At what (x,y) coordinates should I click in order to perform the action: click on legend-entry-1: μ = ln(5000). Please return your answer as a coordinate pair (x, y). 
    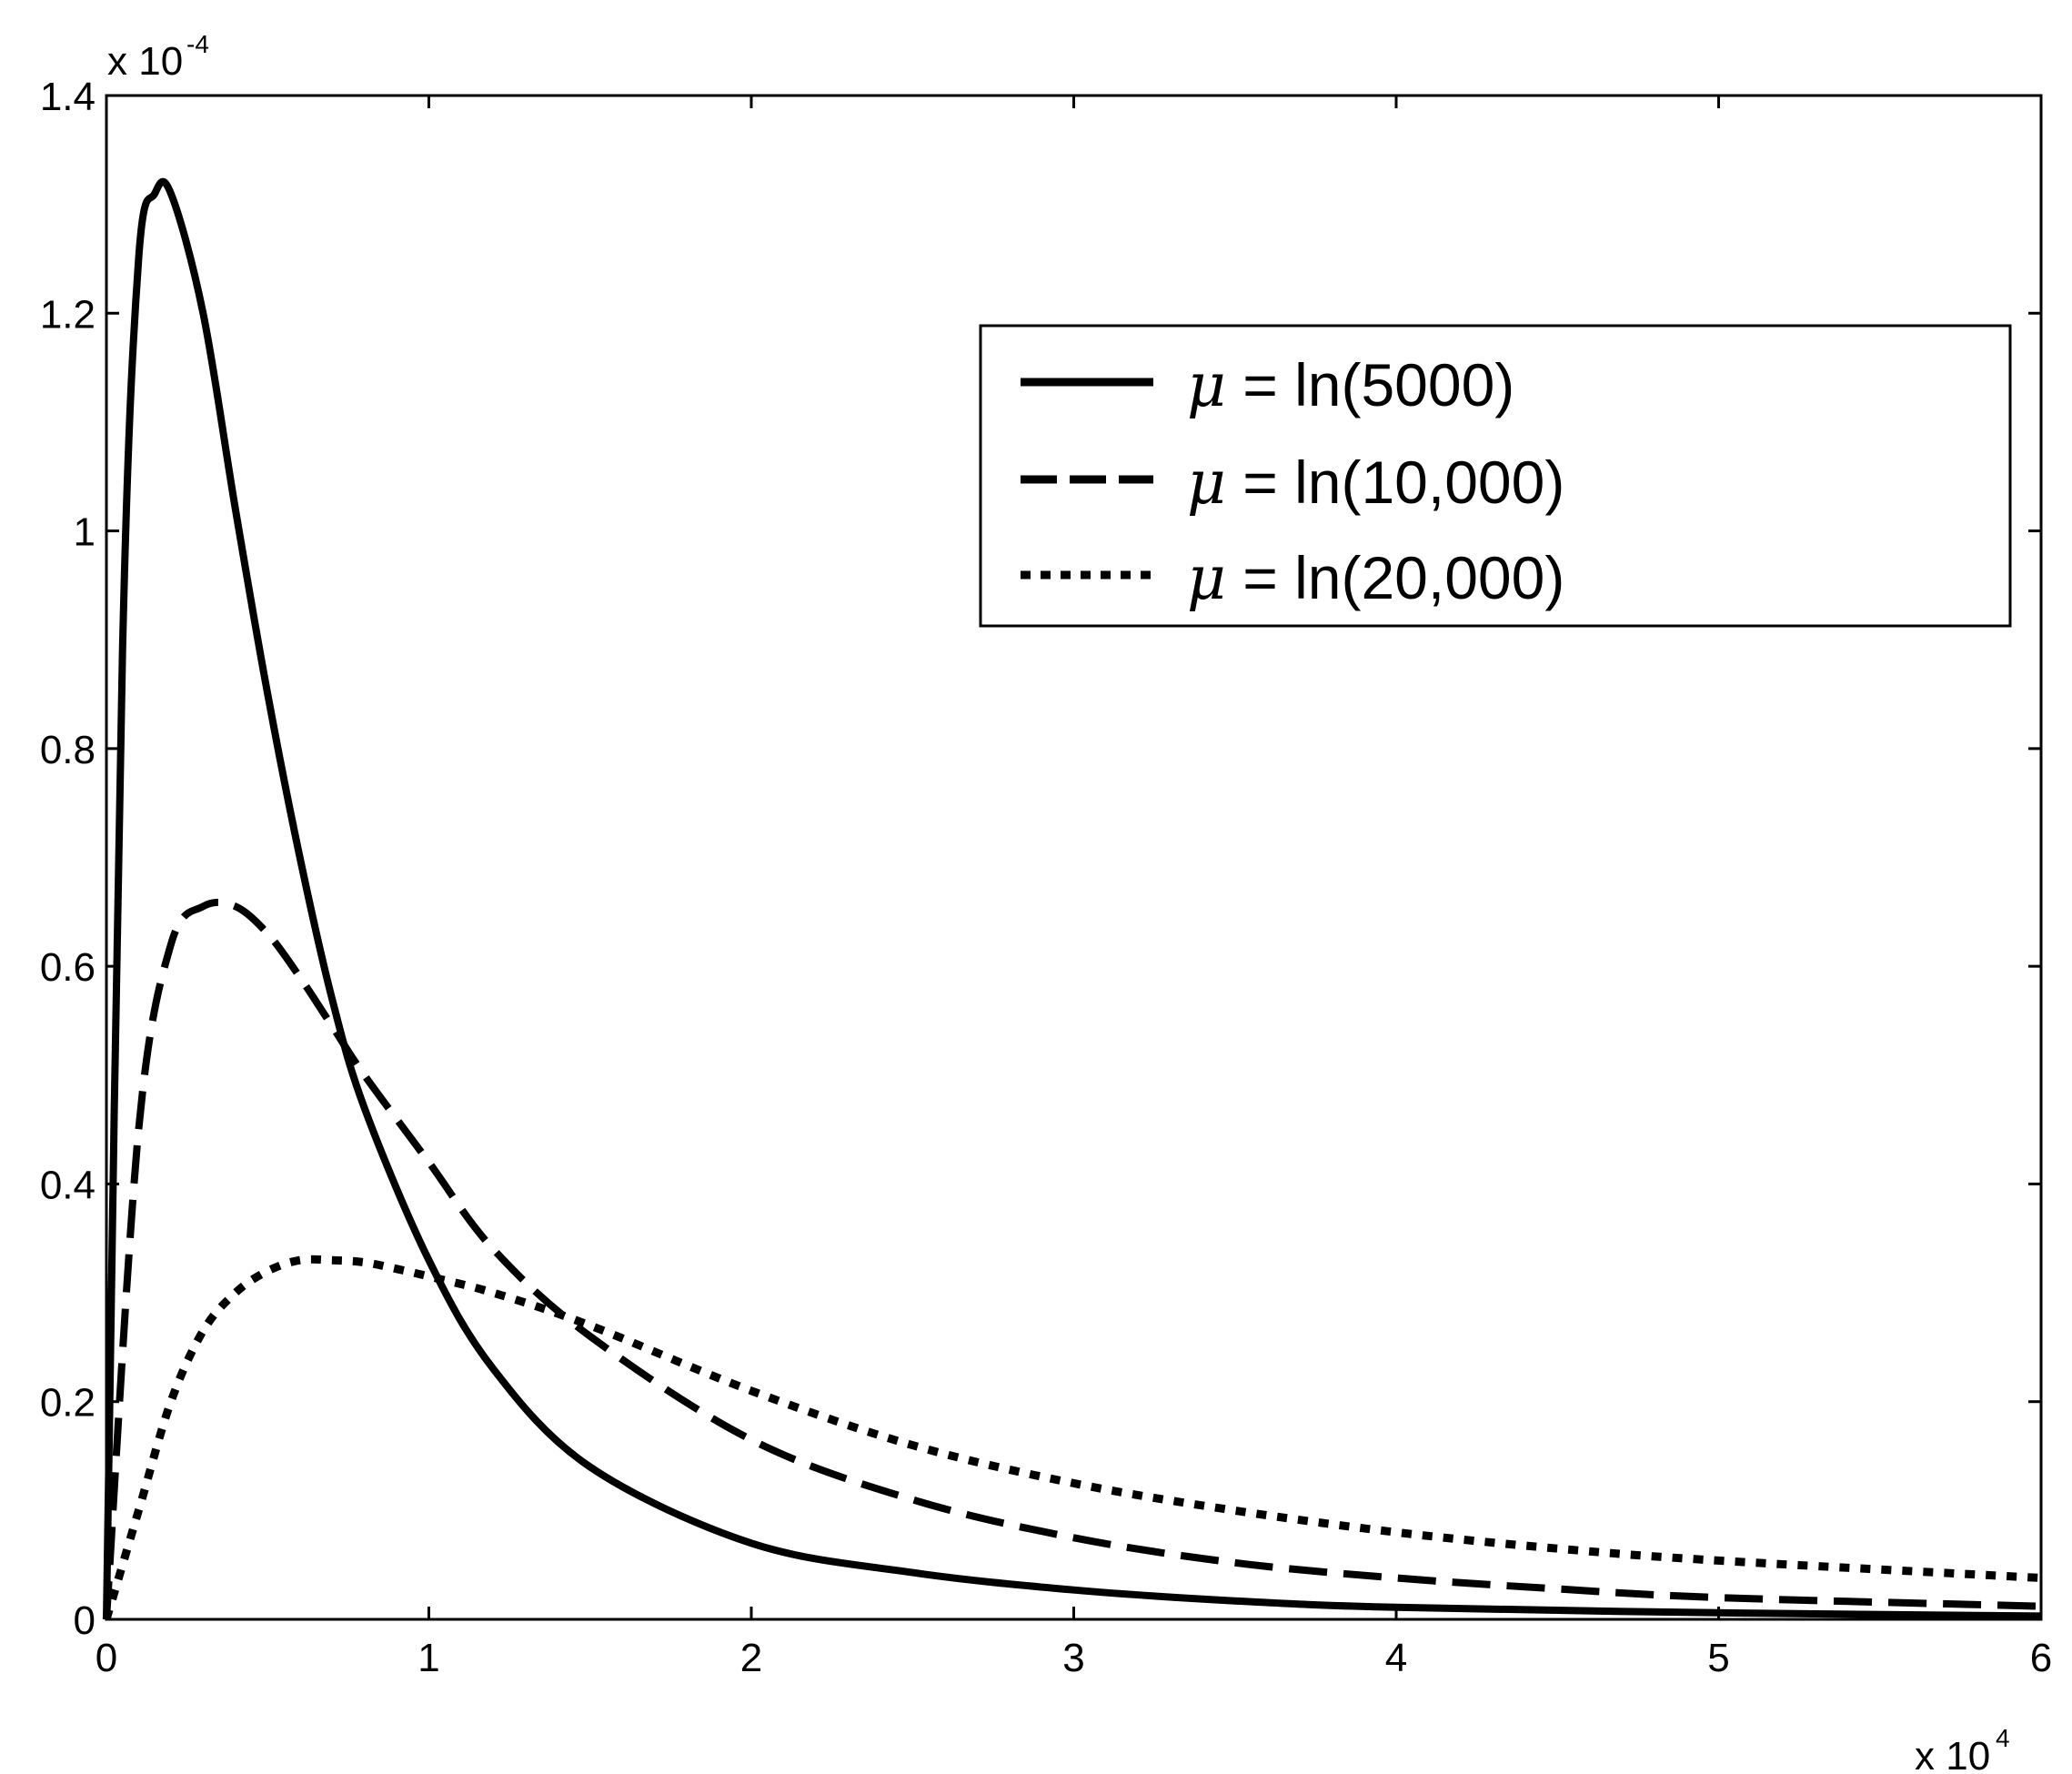
    Looking at the image, I should click on (1267, 385).